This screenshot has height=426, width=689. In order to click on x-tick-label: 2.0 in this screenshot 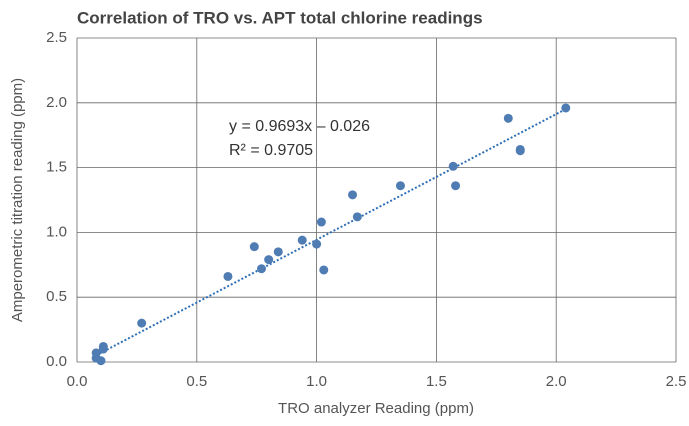, I will do `click(556, 381)`.